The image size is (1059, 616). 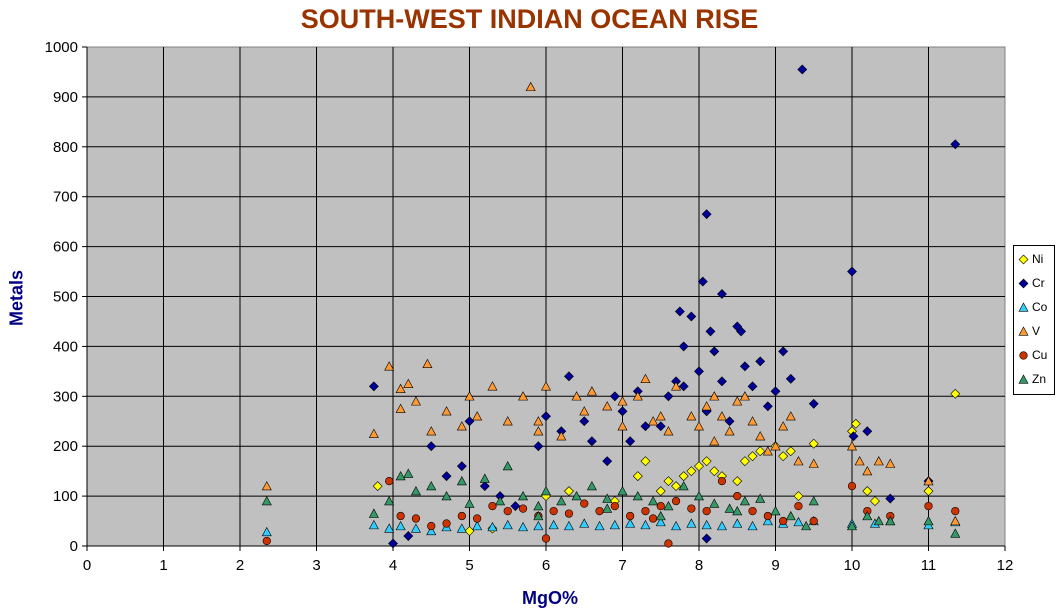 I want to click on y-tick-label: 500, so click(x=65, y=297).